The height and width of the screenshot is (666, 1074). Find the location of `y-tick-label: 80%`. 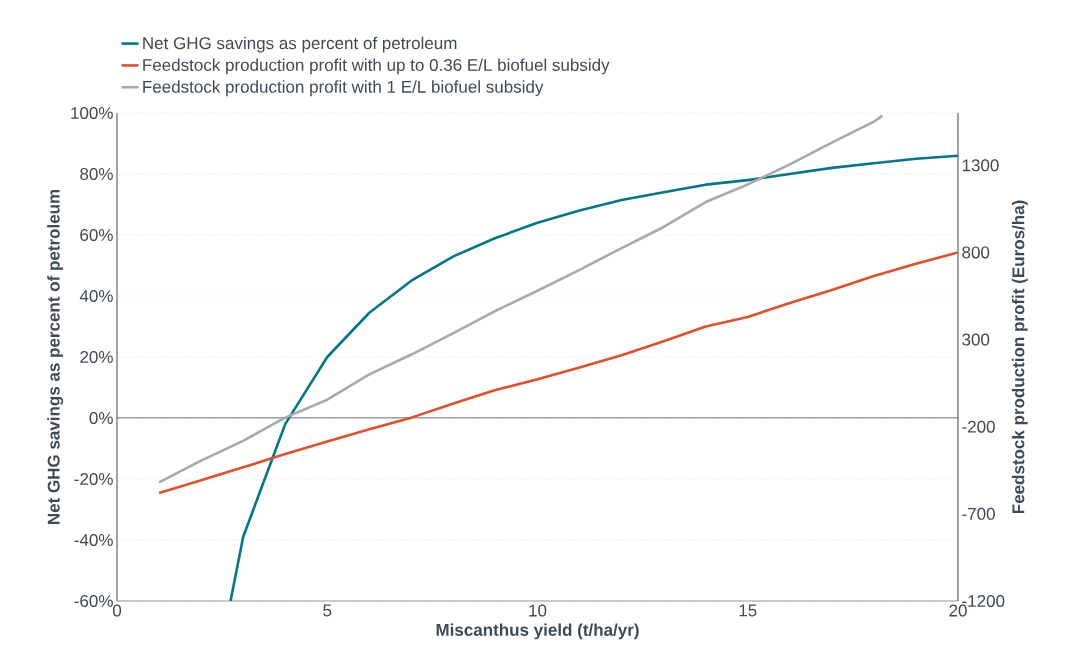

y-tick-label: 80% is located at coordinates (96, 174).